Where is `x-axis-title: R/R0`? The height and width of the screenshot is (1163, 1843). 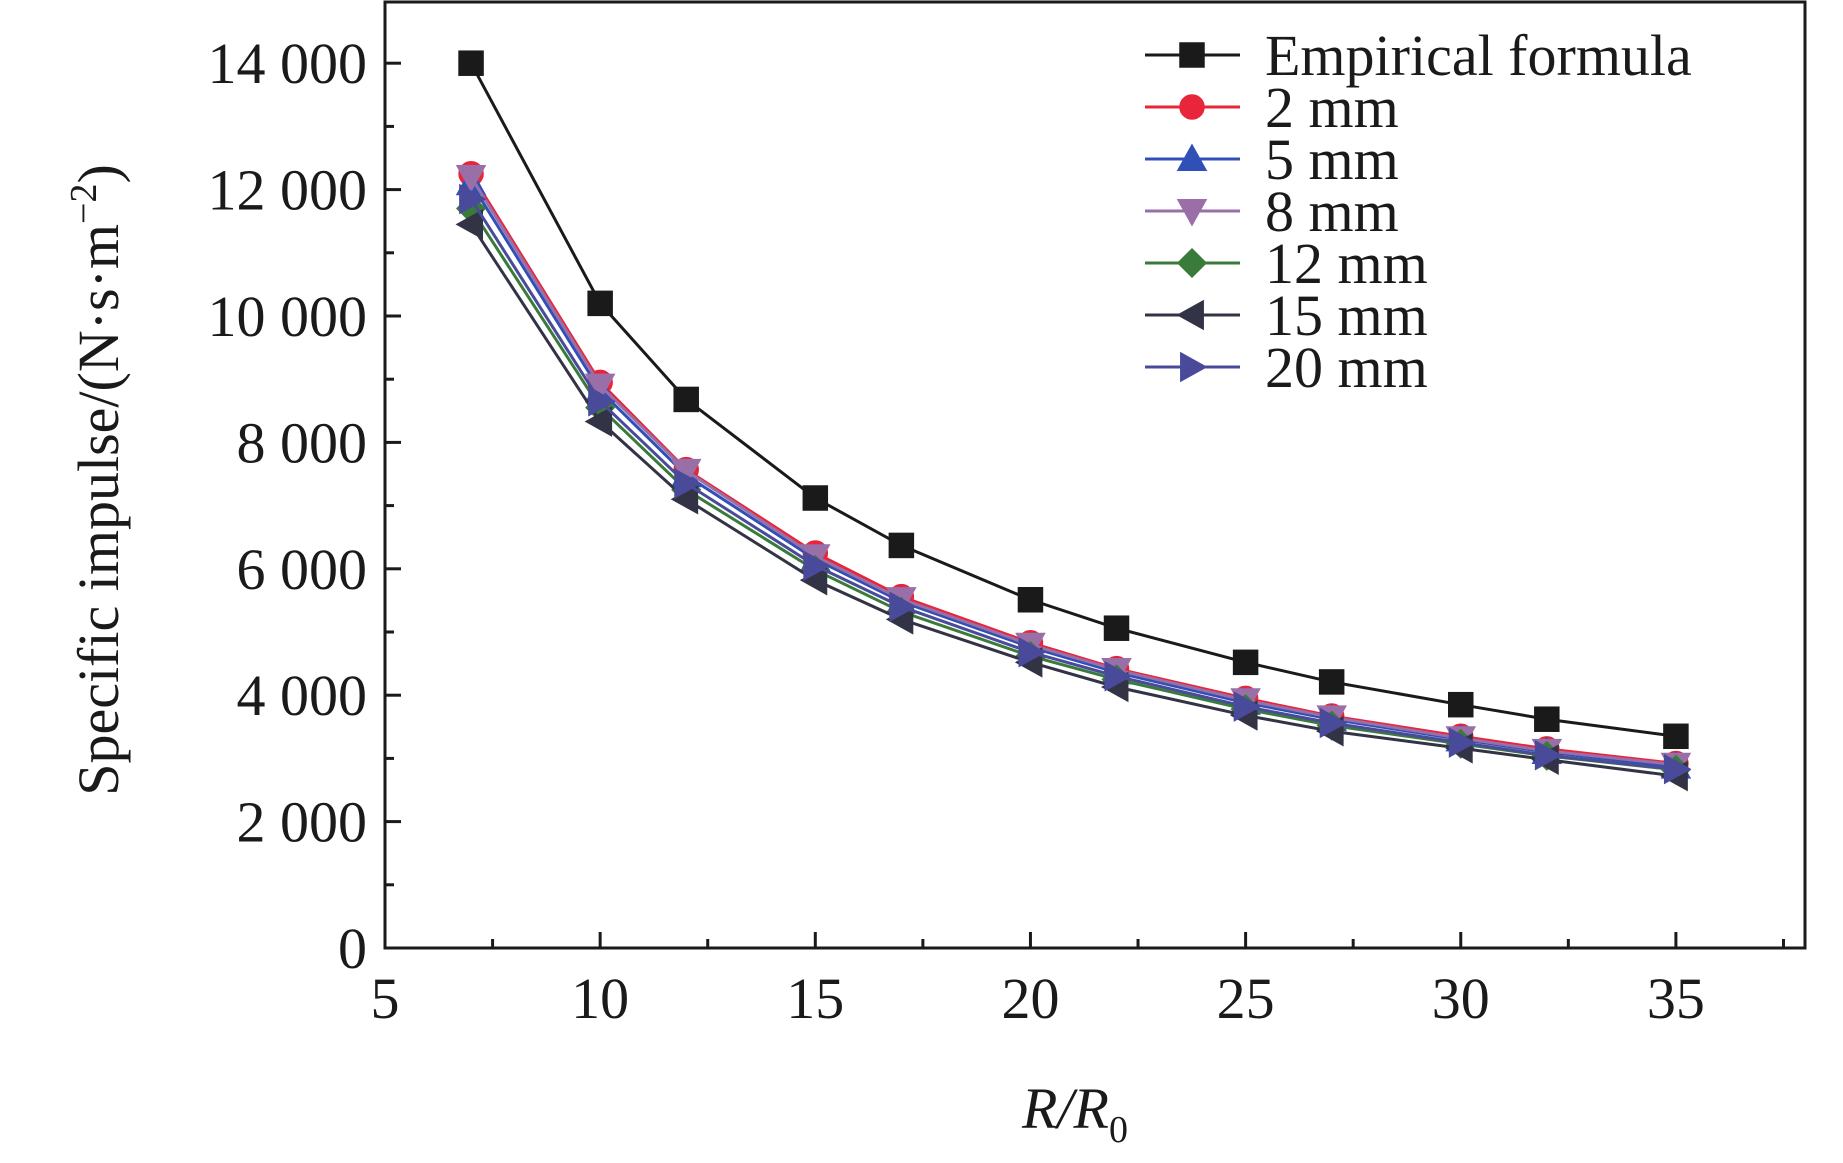
x-axis-title: R/R0 is located at coordinates (1074, 1113).